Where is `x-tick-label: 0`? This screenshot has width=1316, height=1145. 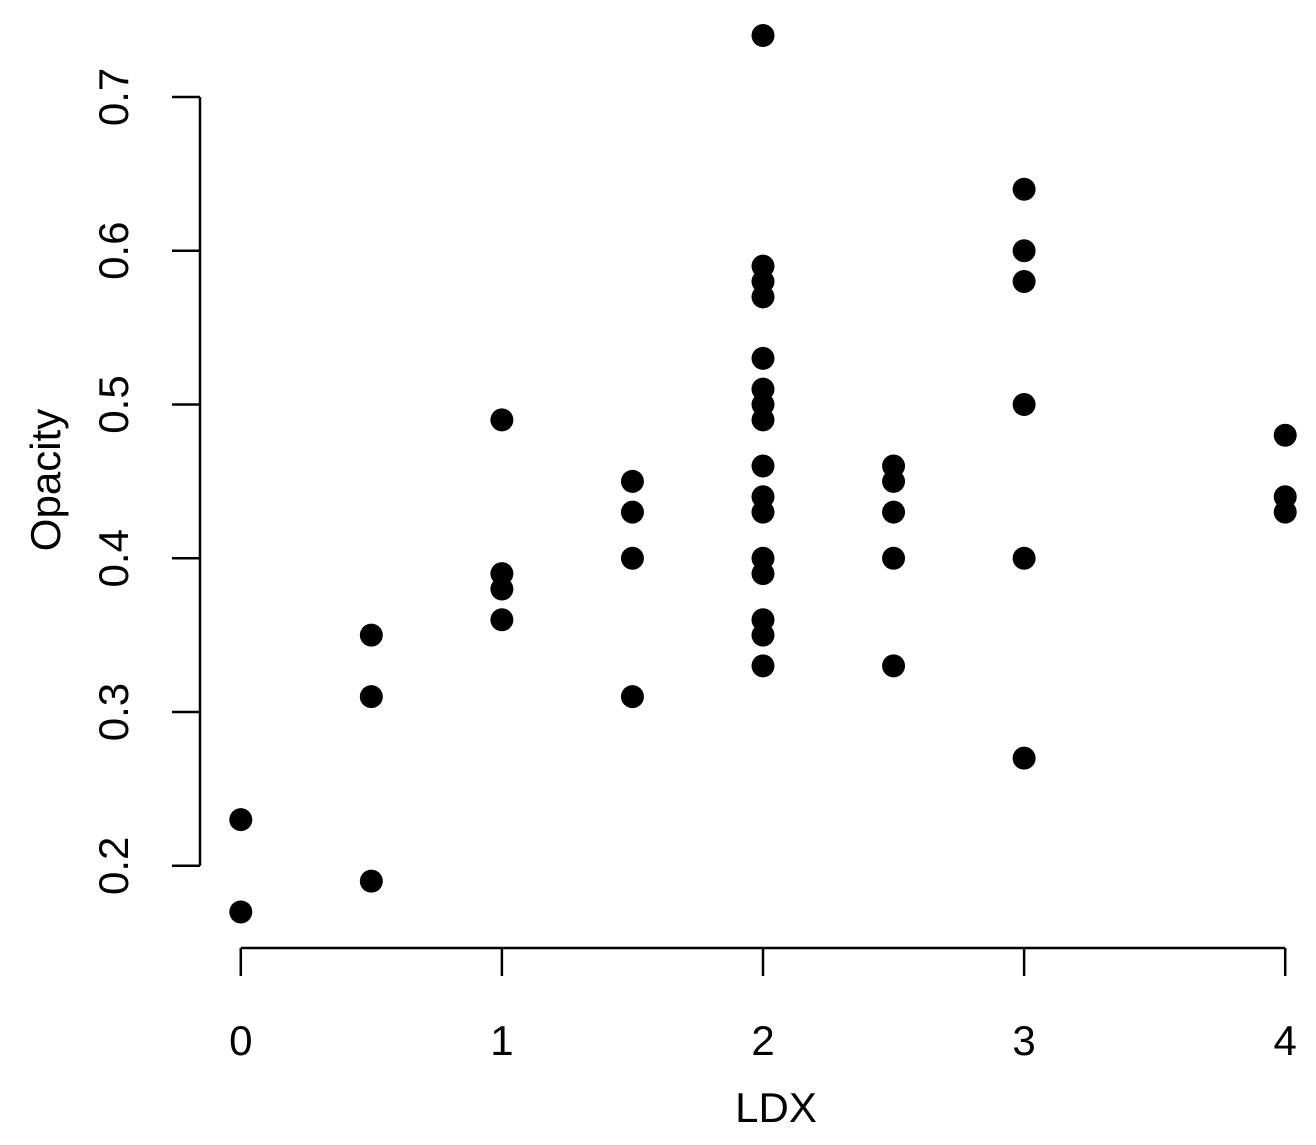
x-tick-label: 0 is located at coordinates (240, 1040).